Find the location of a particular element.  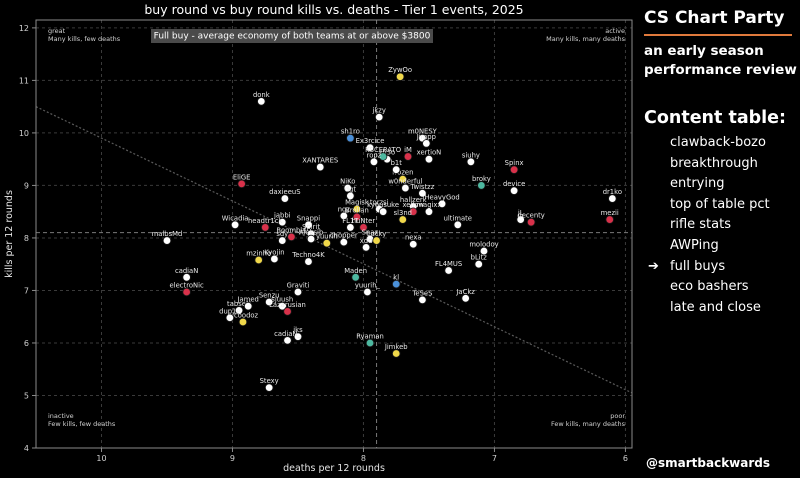

quadrant-text: Many kills, few deaths is located at coordinates (84, 39).